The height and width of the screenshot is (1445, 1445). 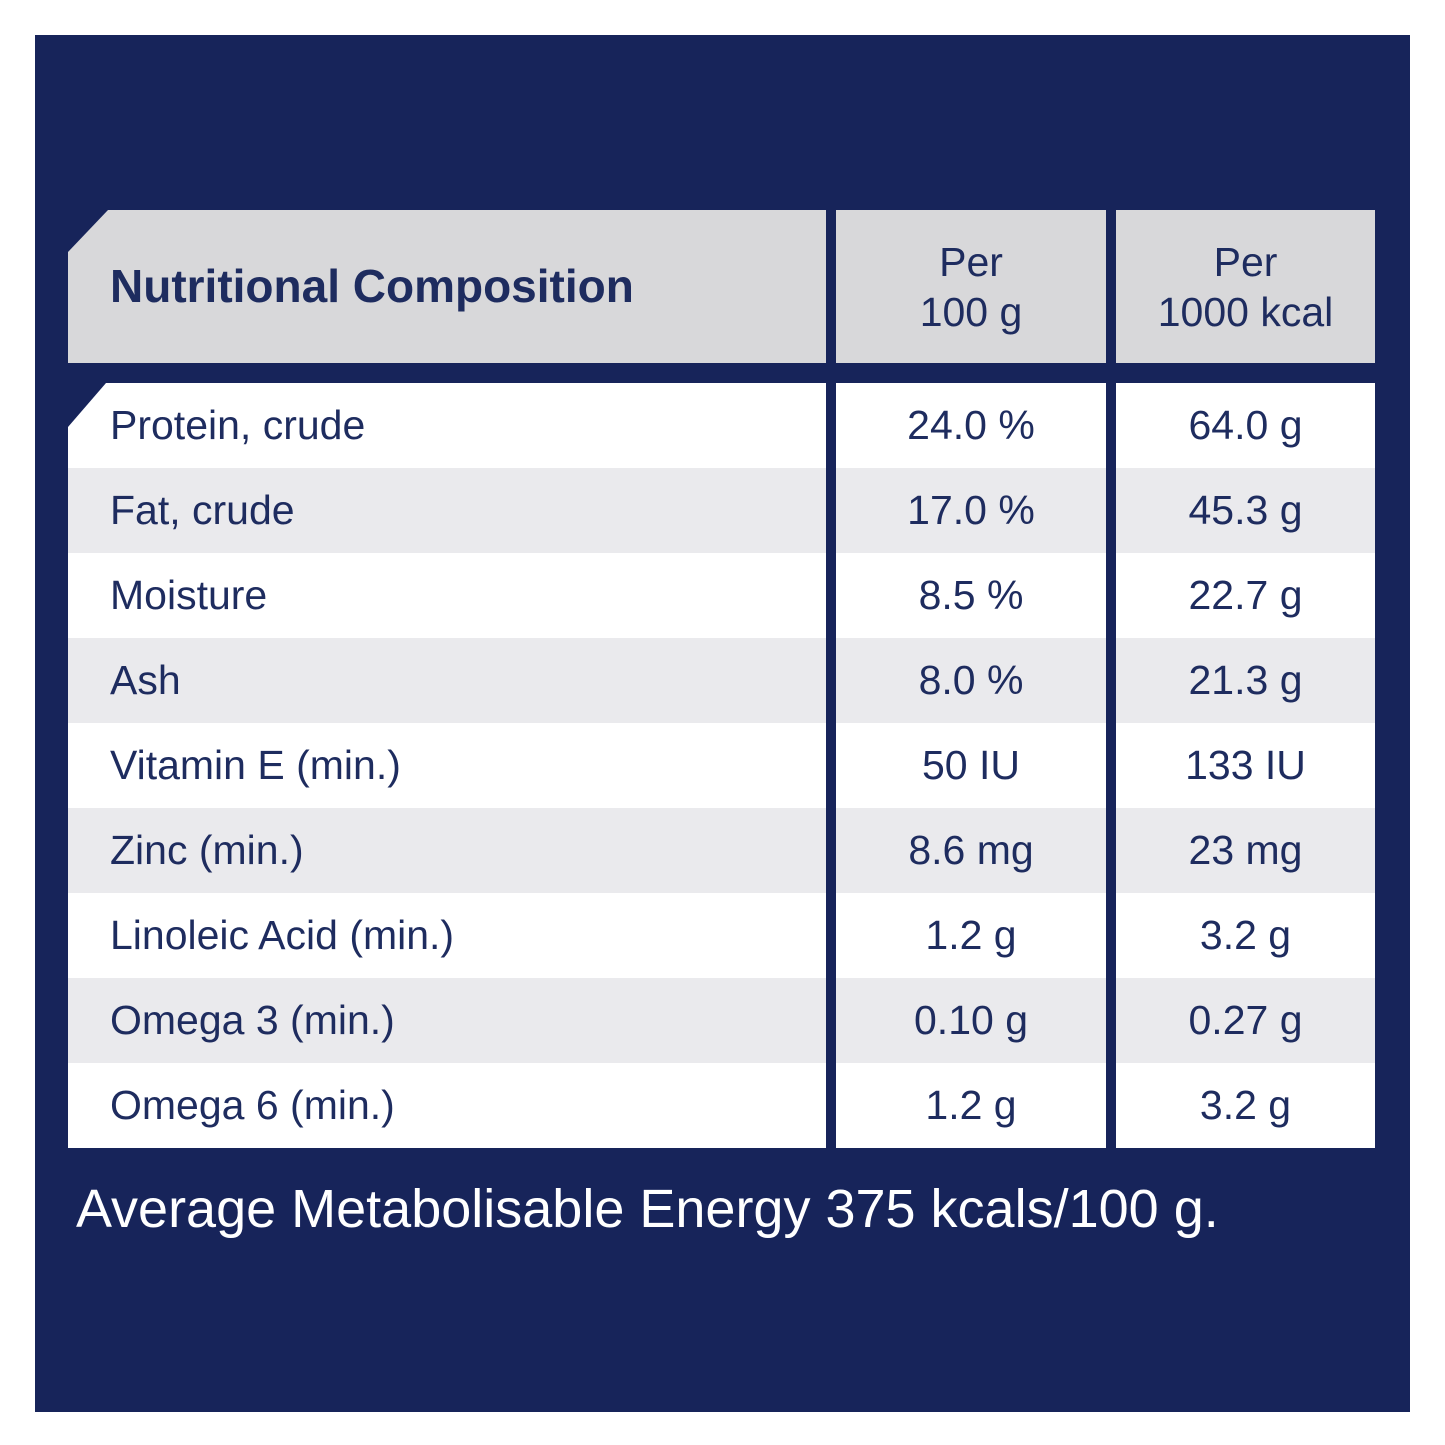 I want to click on row-label: Omega 3 (min.), so click(x=447, y=1020).